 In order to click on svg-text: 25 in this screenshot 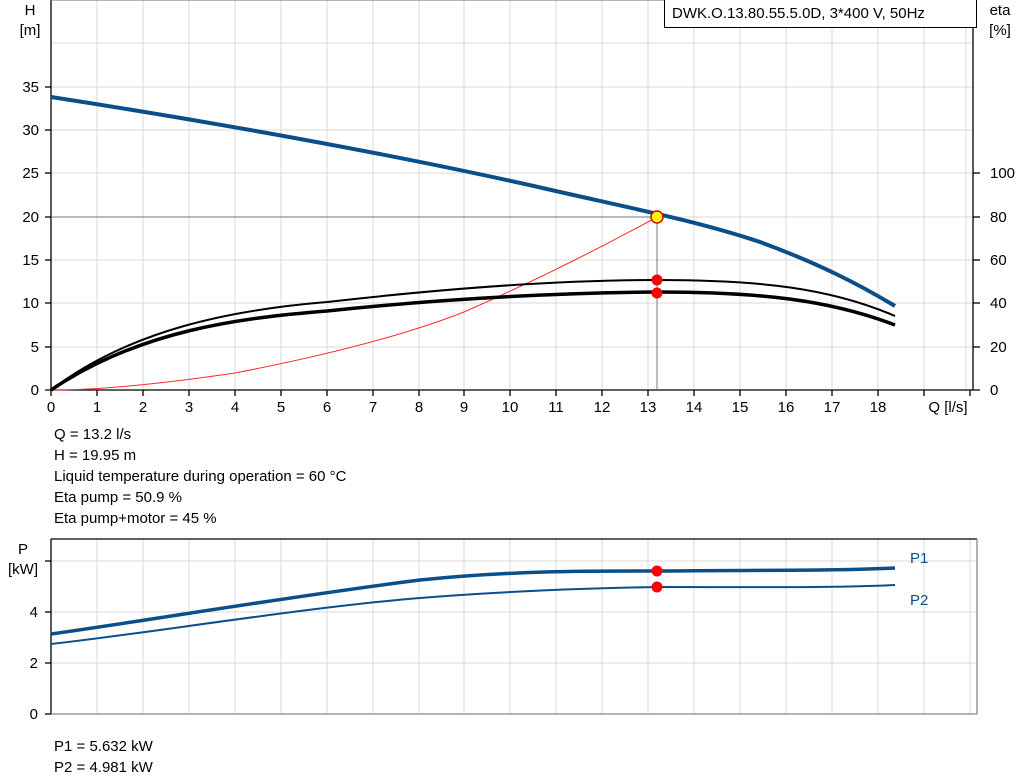, I will do `click(30, 173)`.